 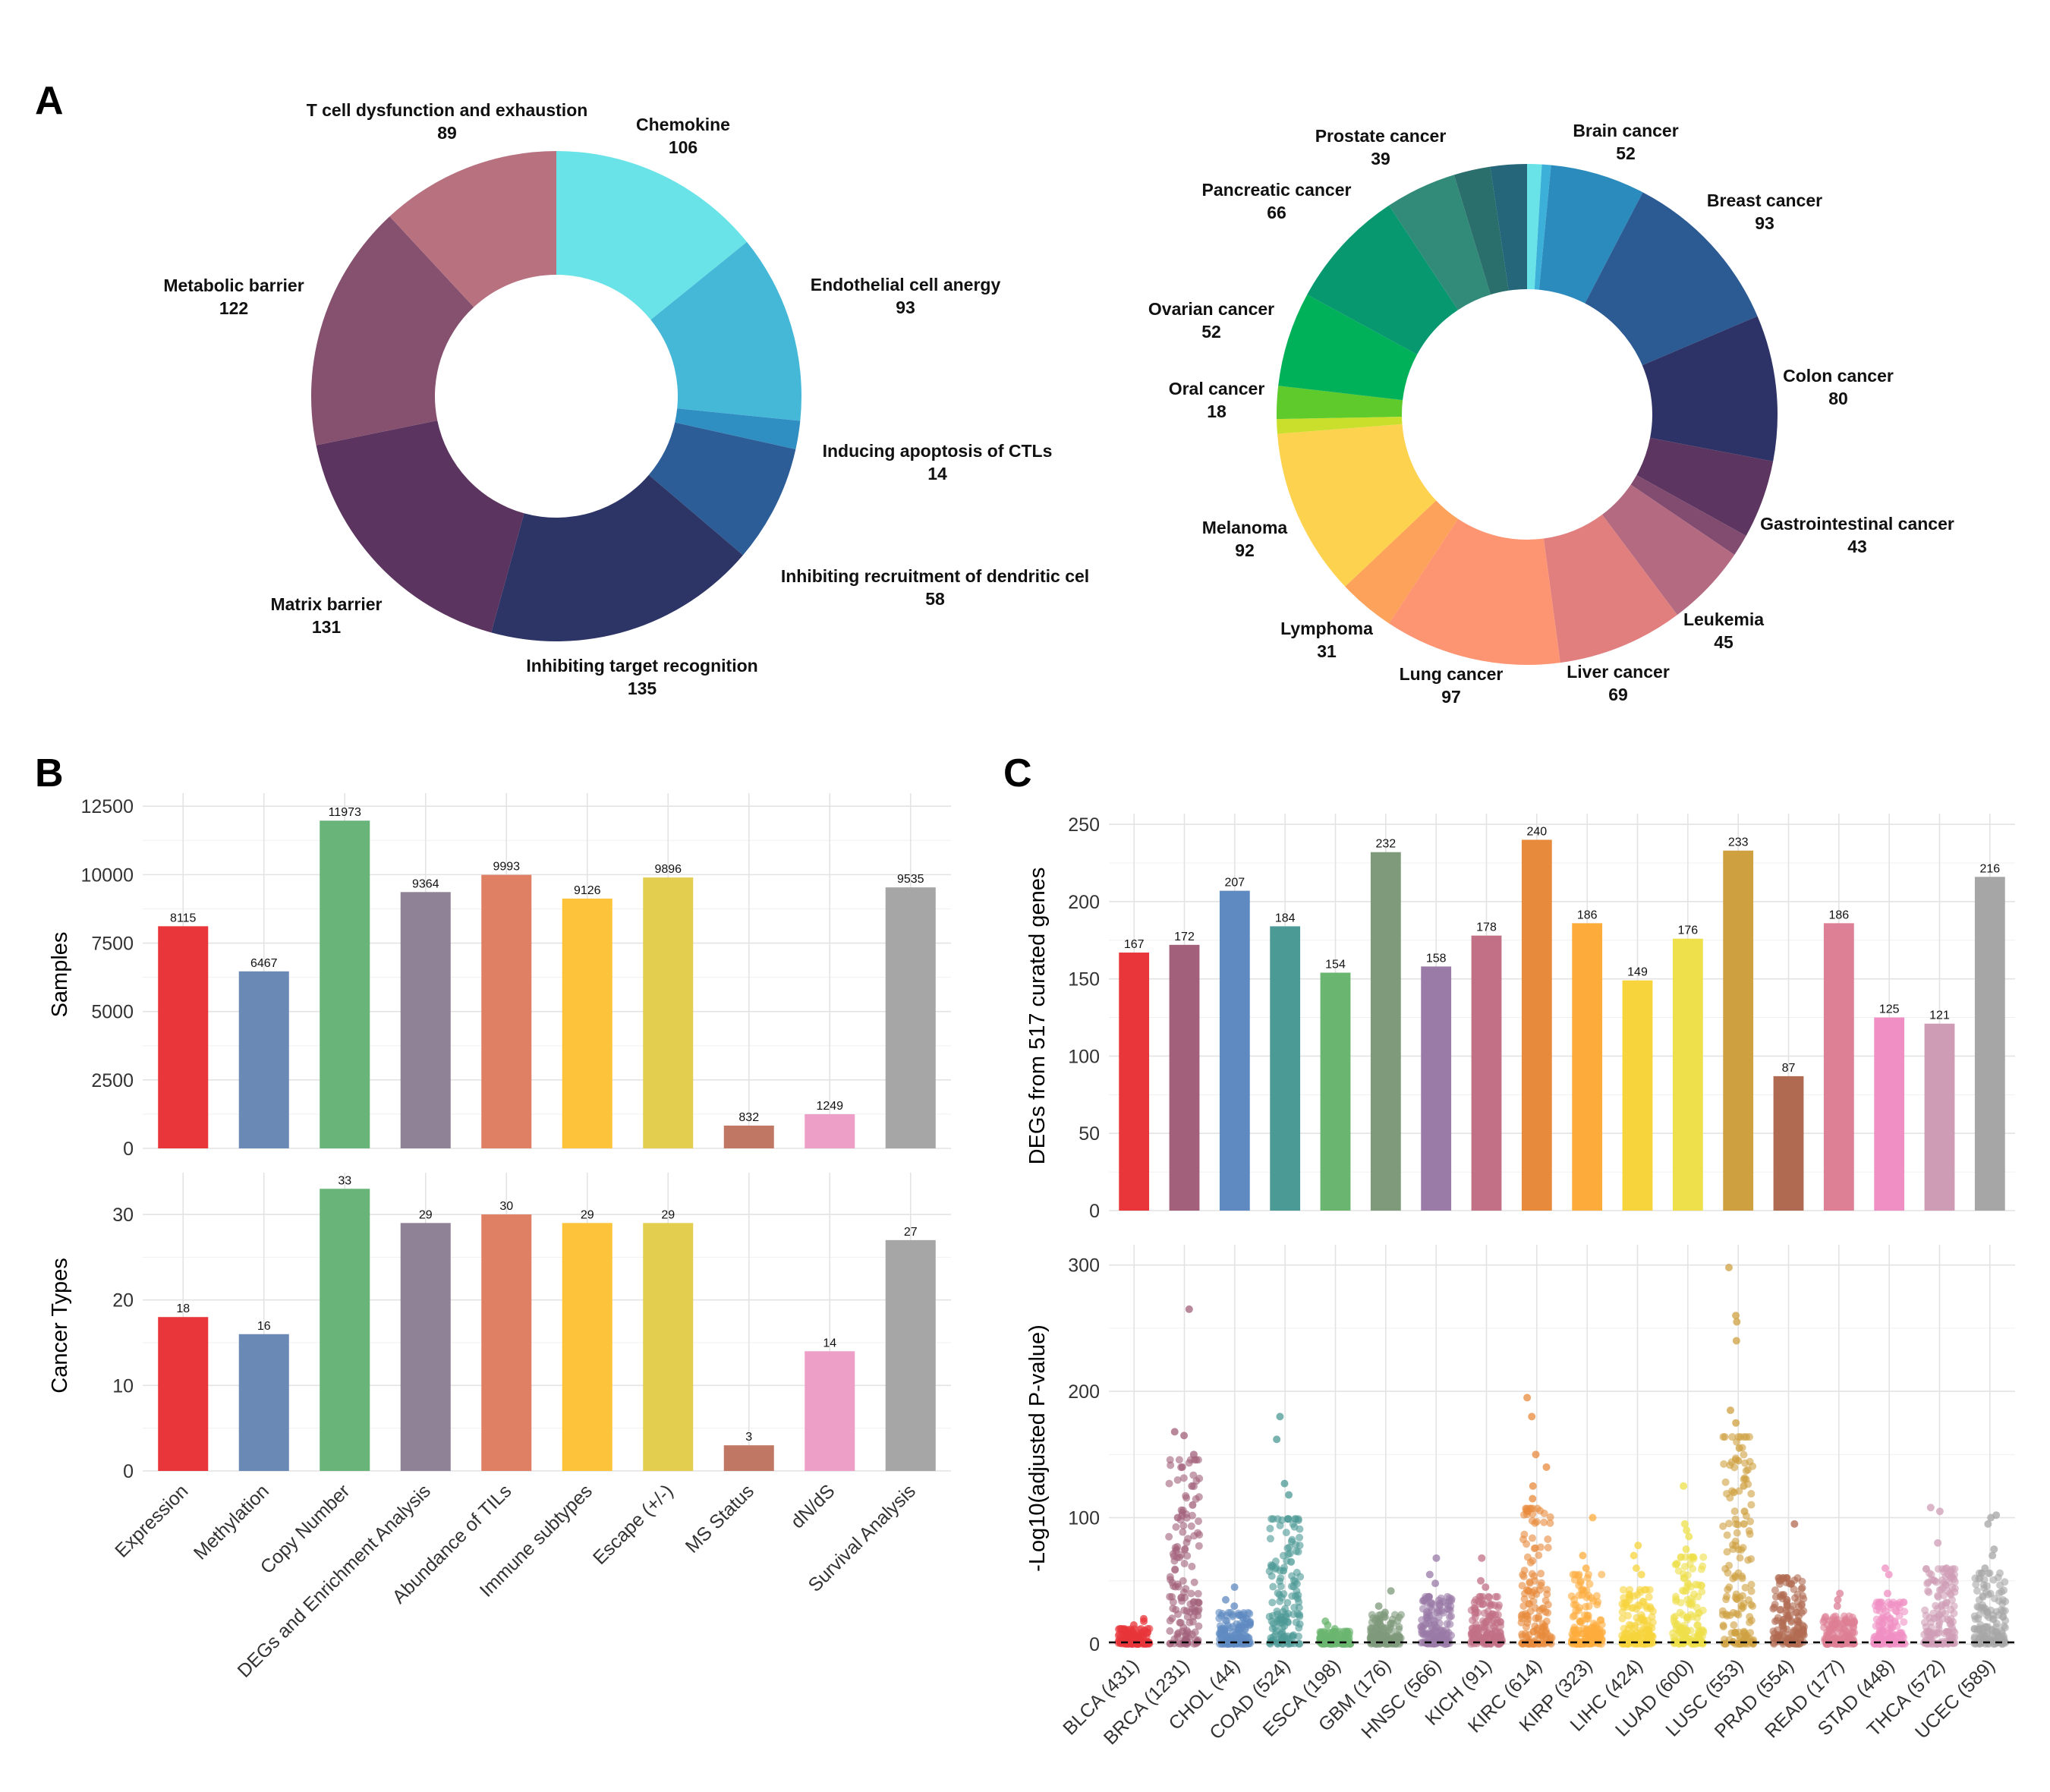 What do you see at coordinates (1217, 388) in the screenshot?
I see `donut-label-oral-cancer: Oral cancer` at bounding box center [1217, 388].